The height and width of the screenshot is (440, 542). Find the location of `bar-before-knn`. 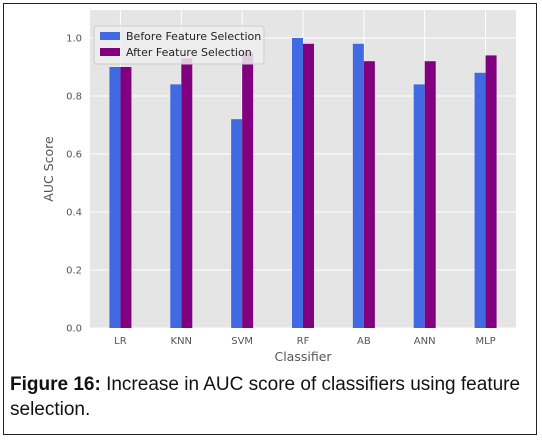

bar-before-knn is located at coordinates (176, 206).